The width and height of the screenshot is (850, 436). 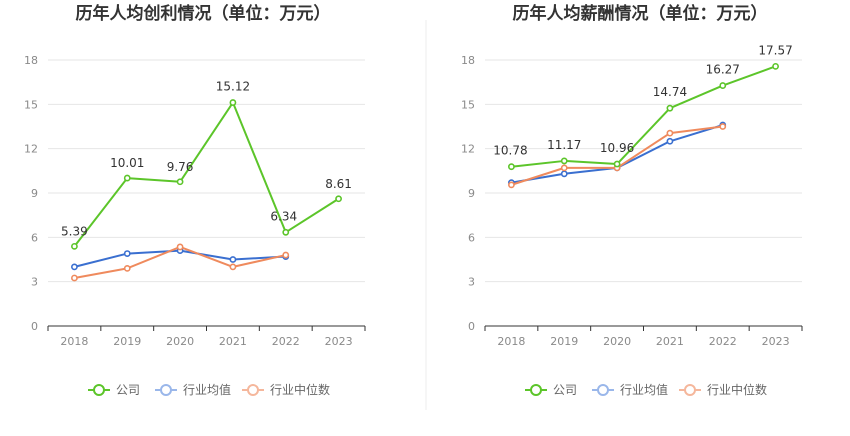 What do you see at coordinates (74, 231) in the screenshot?
I see `data-label: 5.39` at bounding box center [74, 231].